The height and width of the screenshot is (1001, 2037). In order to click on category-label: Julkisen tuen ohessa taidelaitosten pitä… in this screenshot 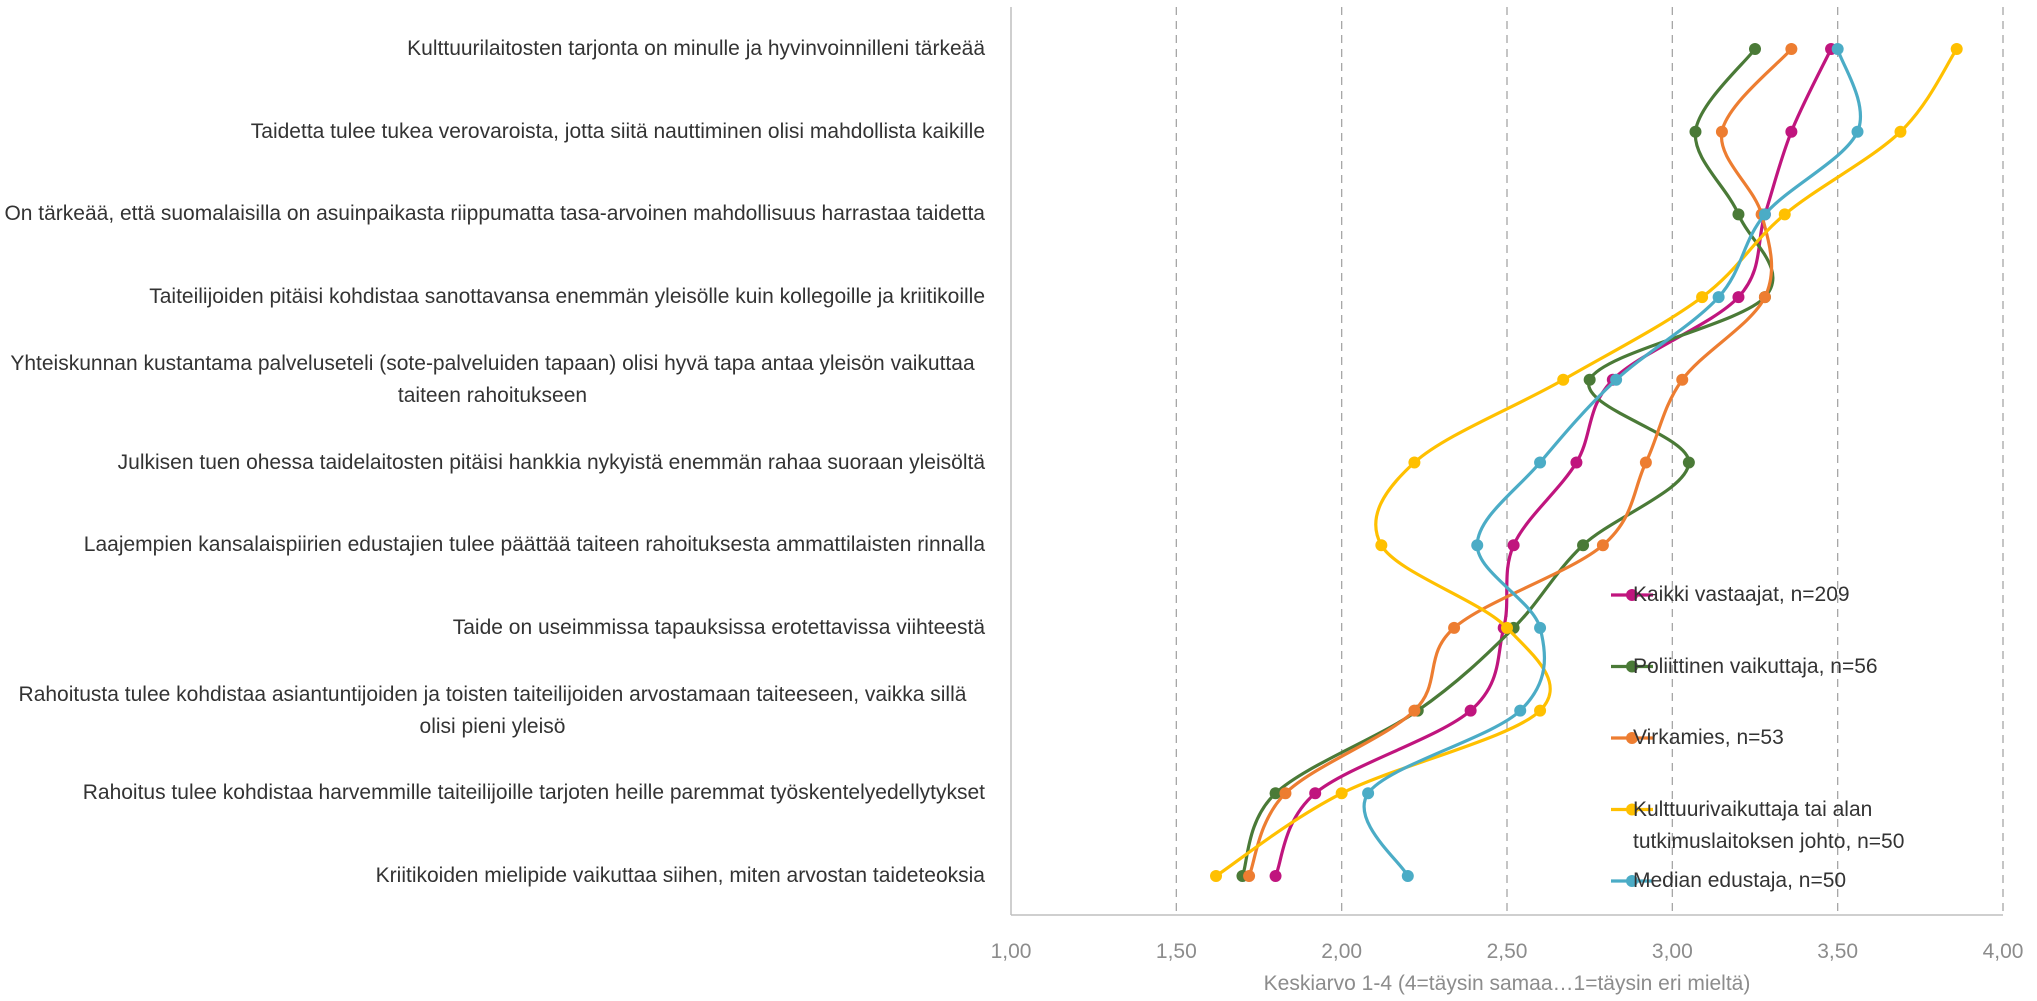, I will do `click(492, 463)`.